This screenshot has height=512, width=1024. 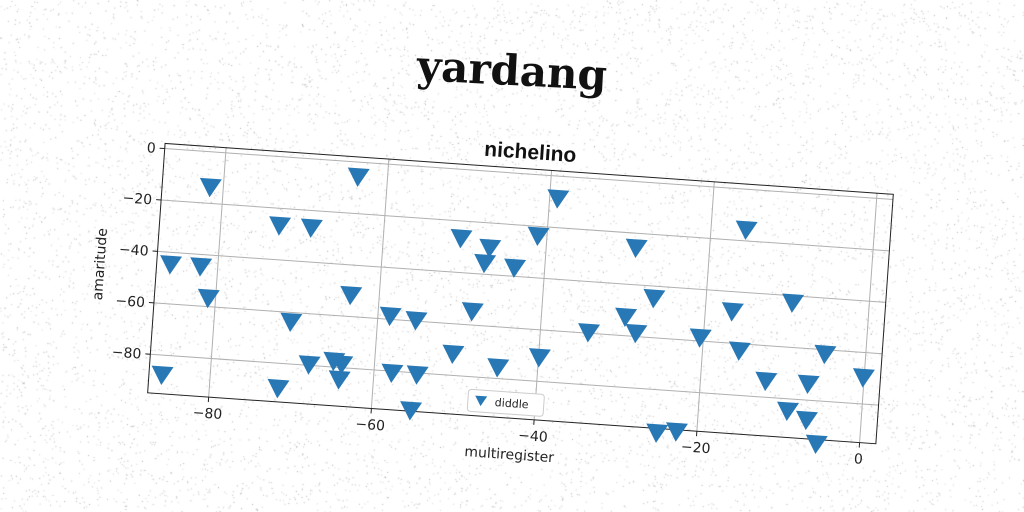 I want to click on y-axis-label: amaritude, so click(x=100, y=264).